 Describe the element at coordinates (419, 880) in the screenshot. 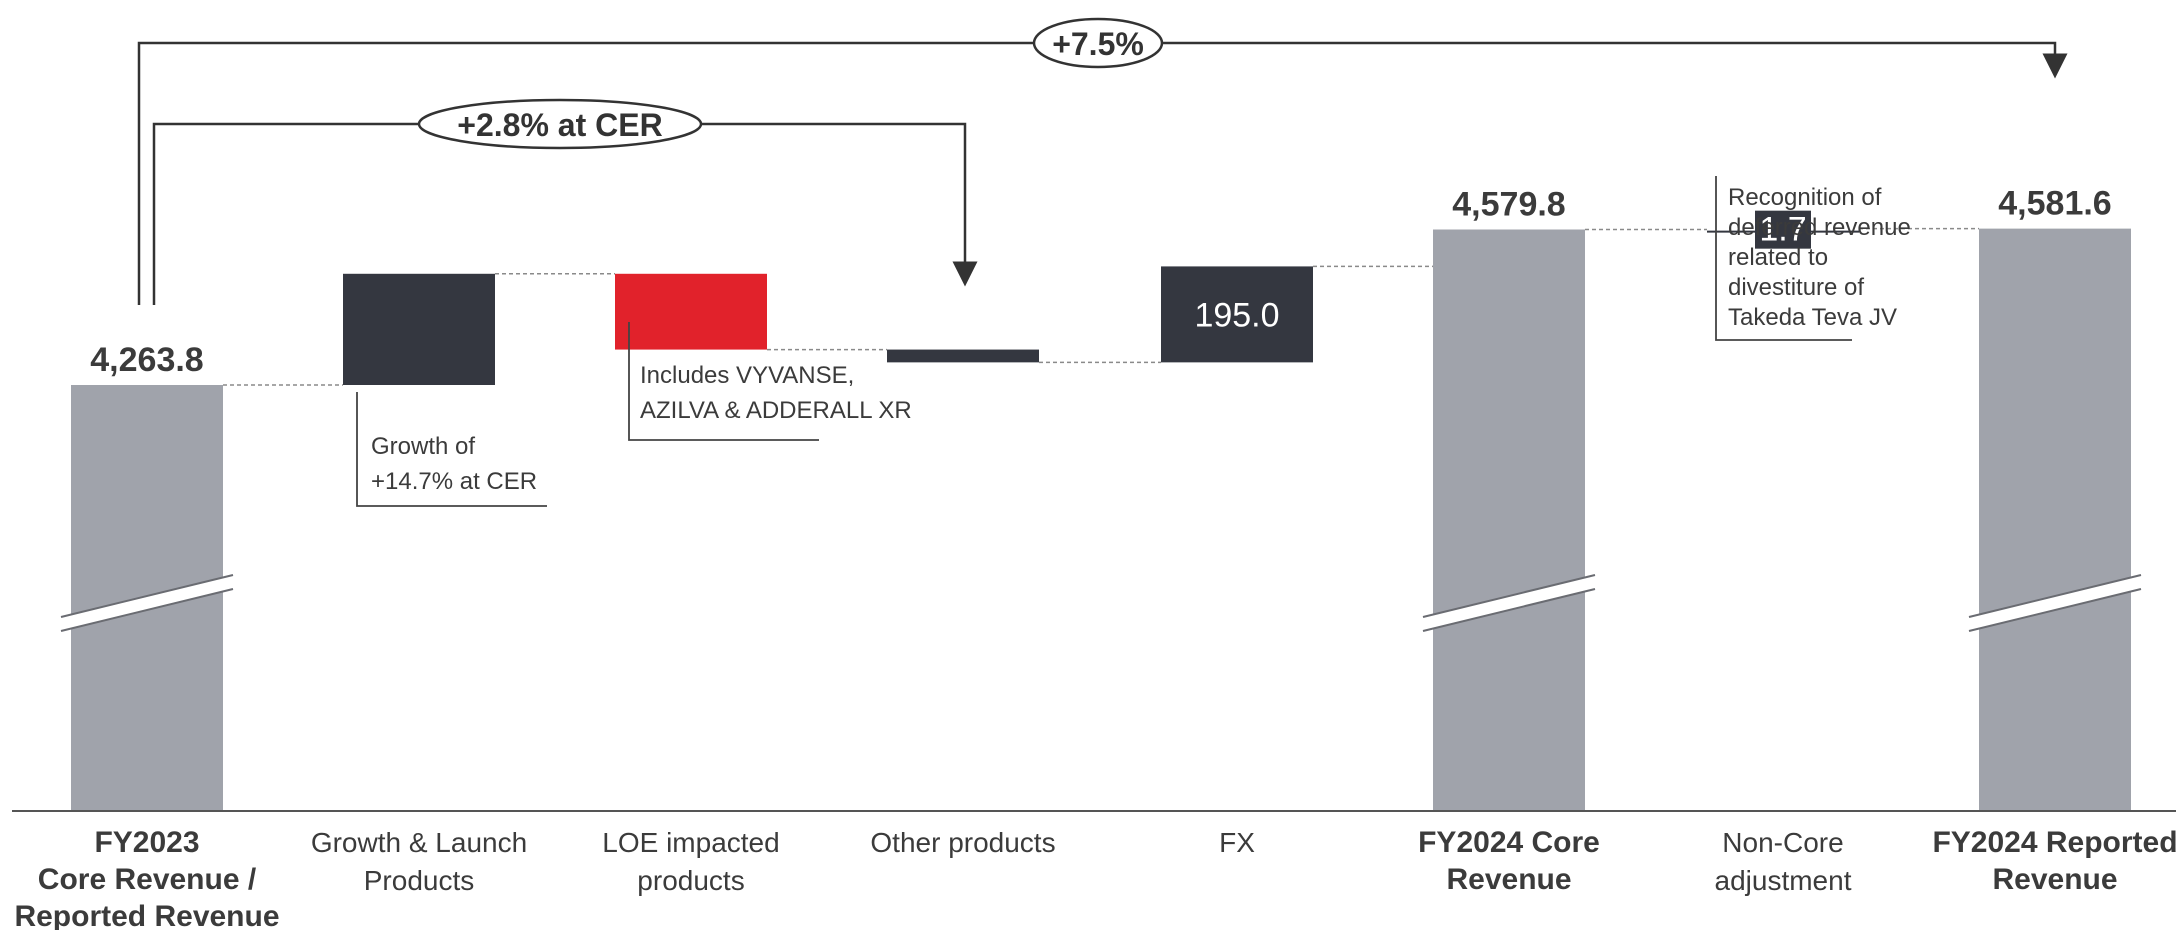

I see `category-label: Products` at that location.